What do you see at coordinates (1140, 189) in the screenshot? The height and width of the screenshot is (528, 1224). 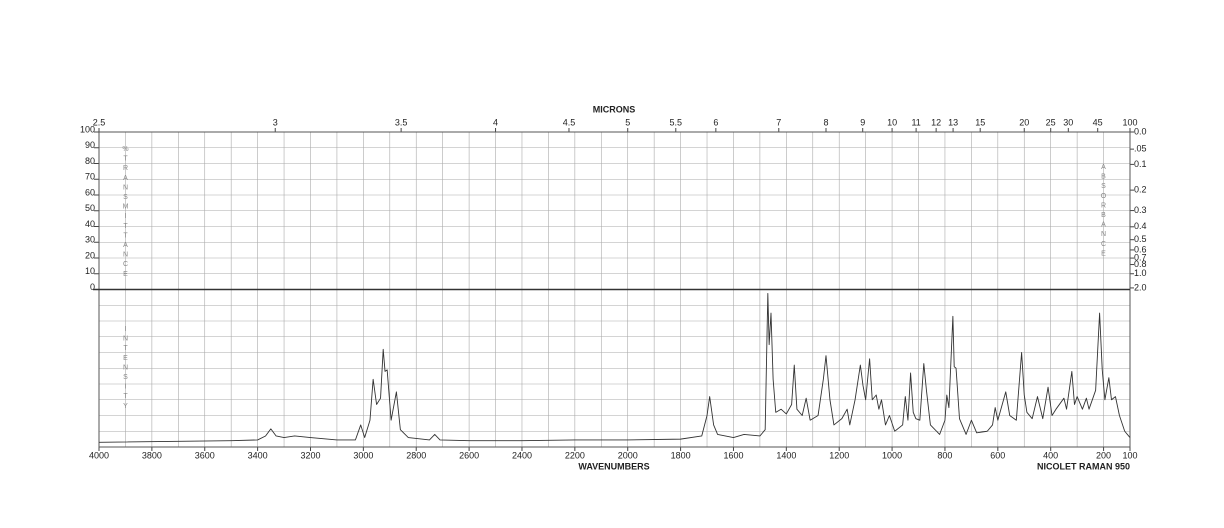 I see `y2-tick-label: 0.2` at bounding box center [1140, 189].